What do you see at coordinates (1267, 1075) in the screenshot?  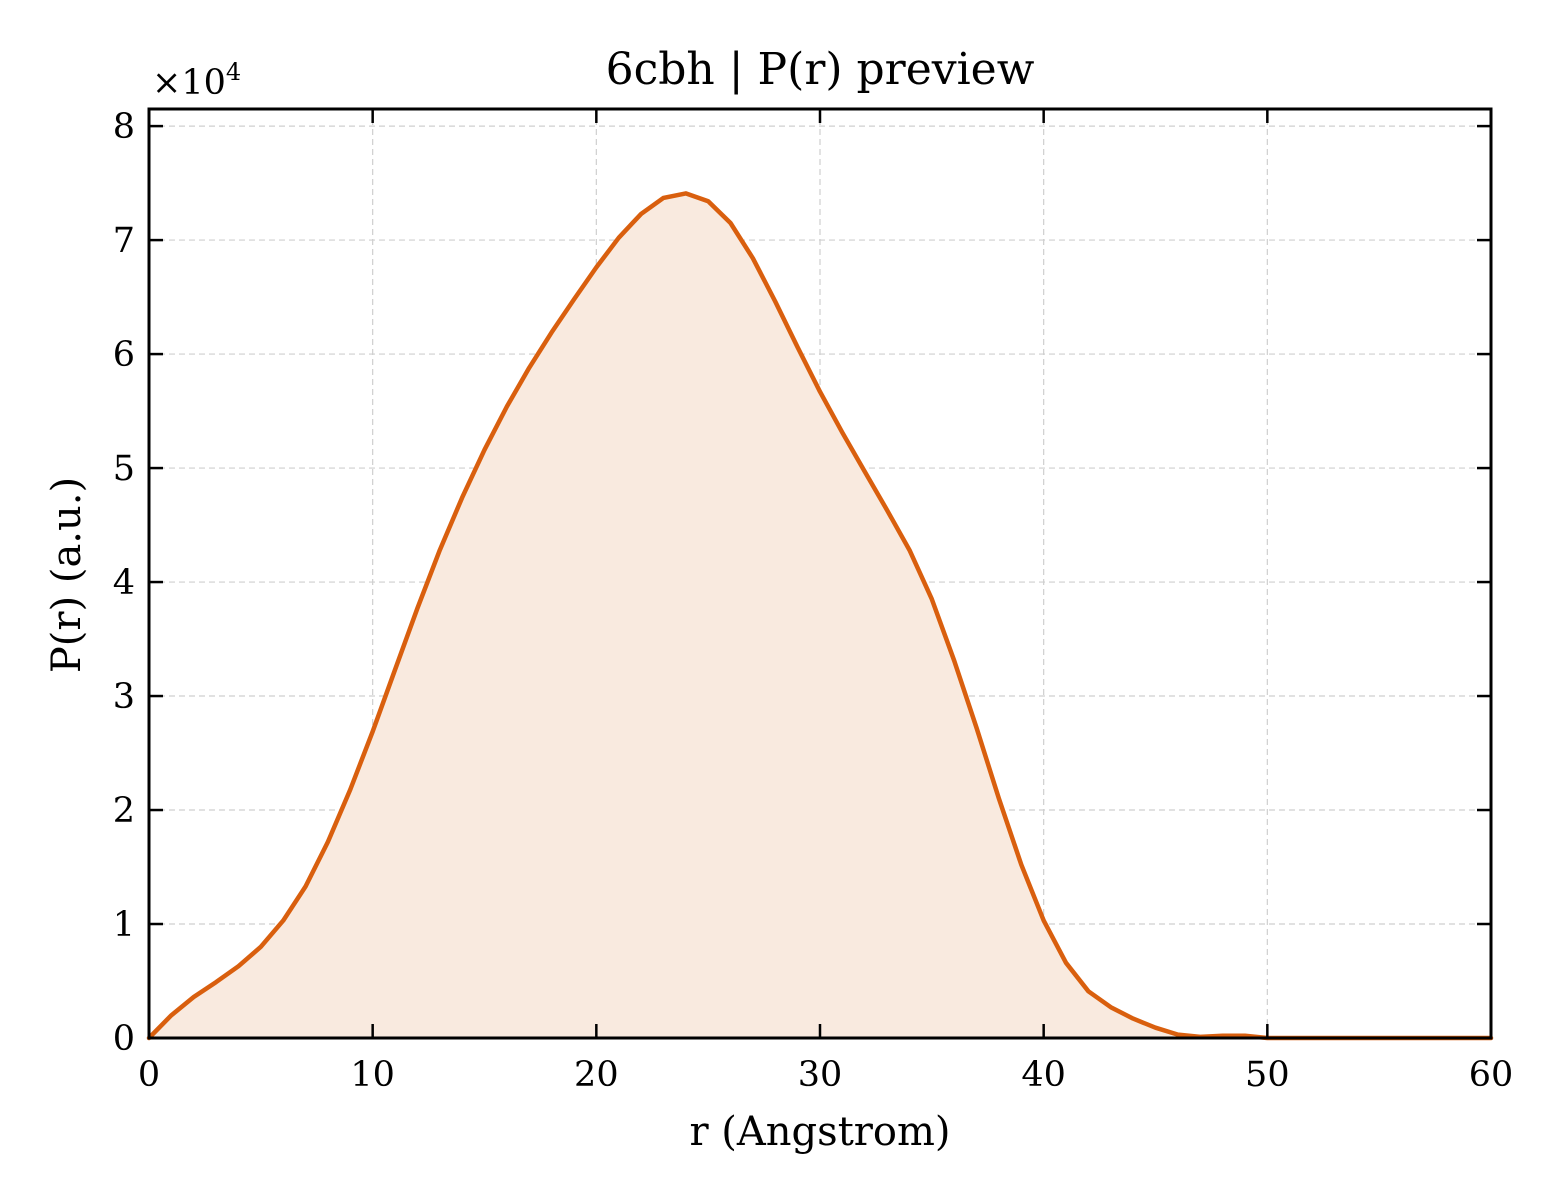 I see `x-tick-label: 50` at bounding box center [1267, 1075].